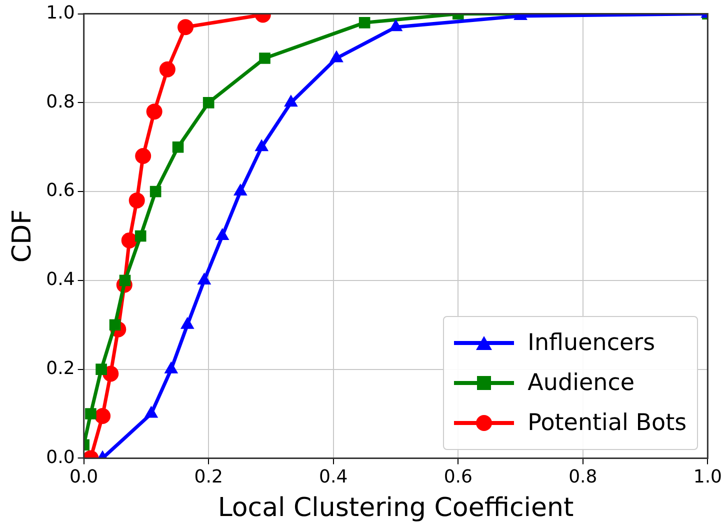 The width and height of the screenshot is (725, 529). What do you see at coordinates (707, 477) in the screenshot?
I see `x-tick-label: 1.0` at bounding box center [707, 477].